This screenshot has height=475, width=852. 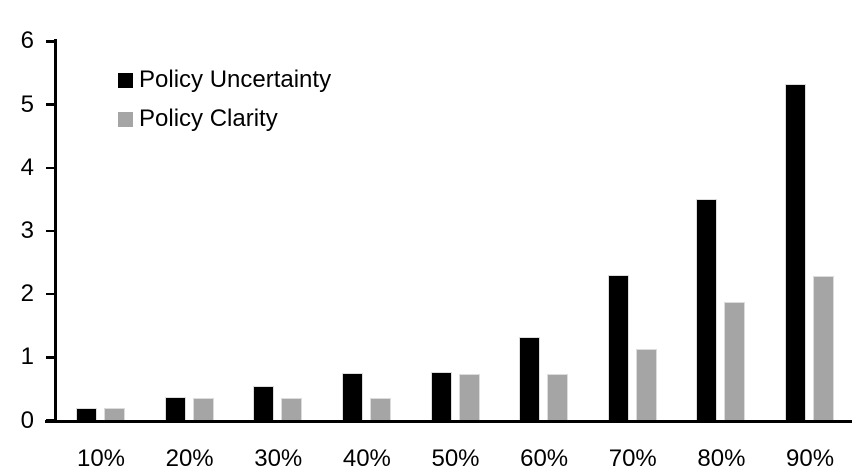 I want to click on bar-policy-clarity-40-, so click(x=380, y=409).